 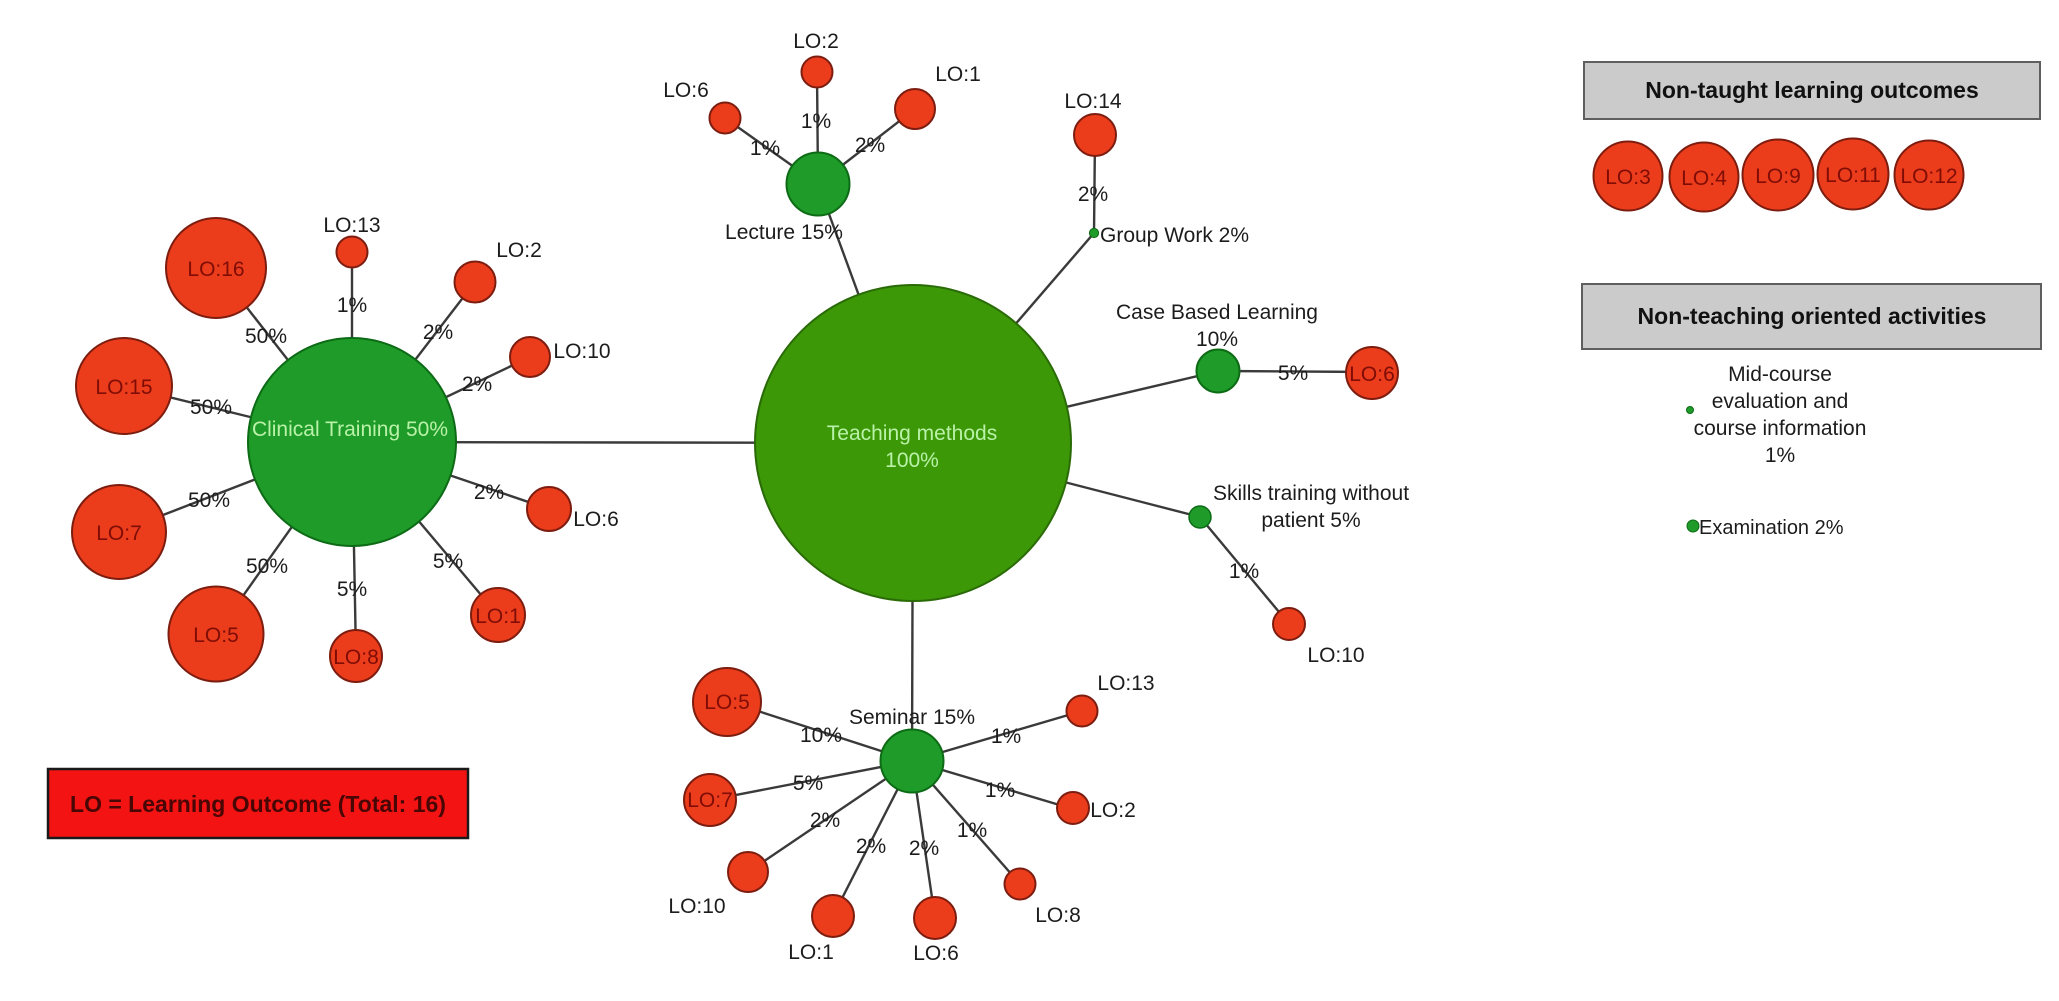 I want to click on svg-text: Teaching methods, so click(x=912, y=433).